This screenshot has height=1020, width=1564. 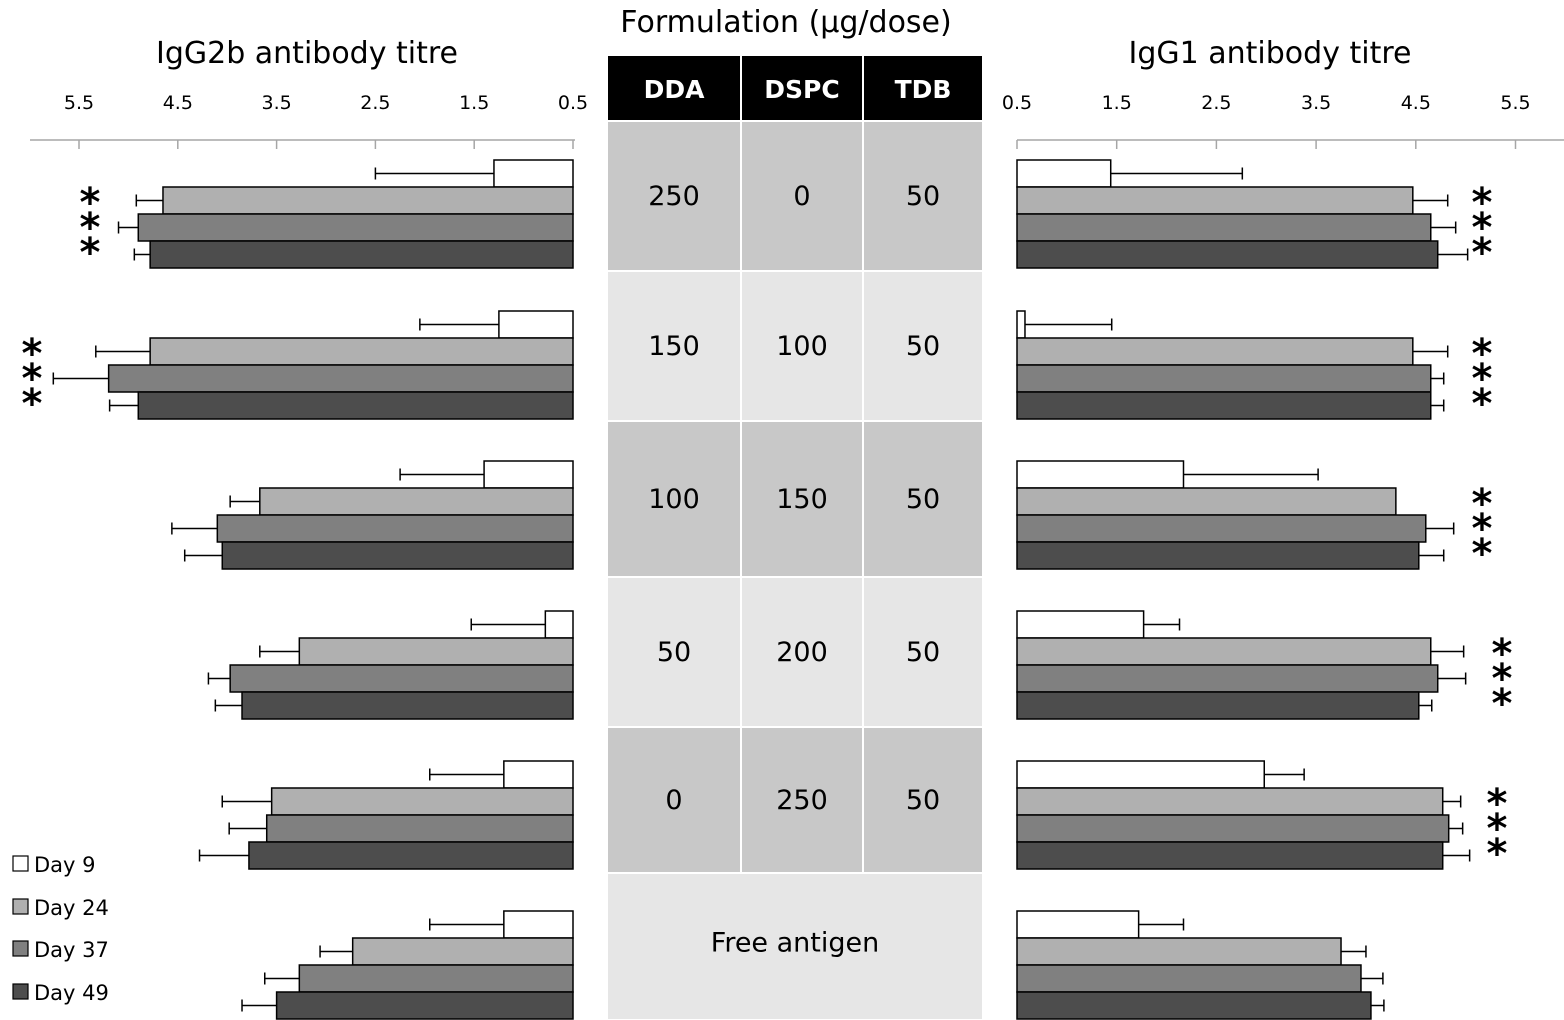 What do you see at coordinates (1515, 103) in the screenshot?
I see `igg1-tick-label: 5.5` at bounding box center [1515, 103].